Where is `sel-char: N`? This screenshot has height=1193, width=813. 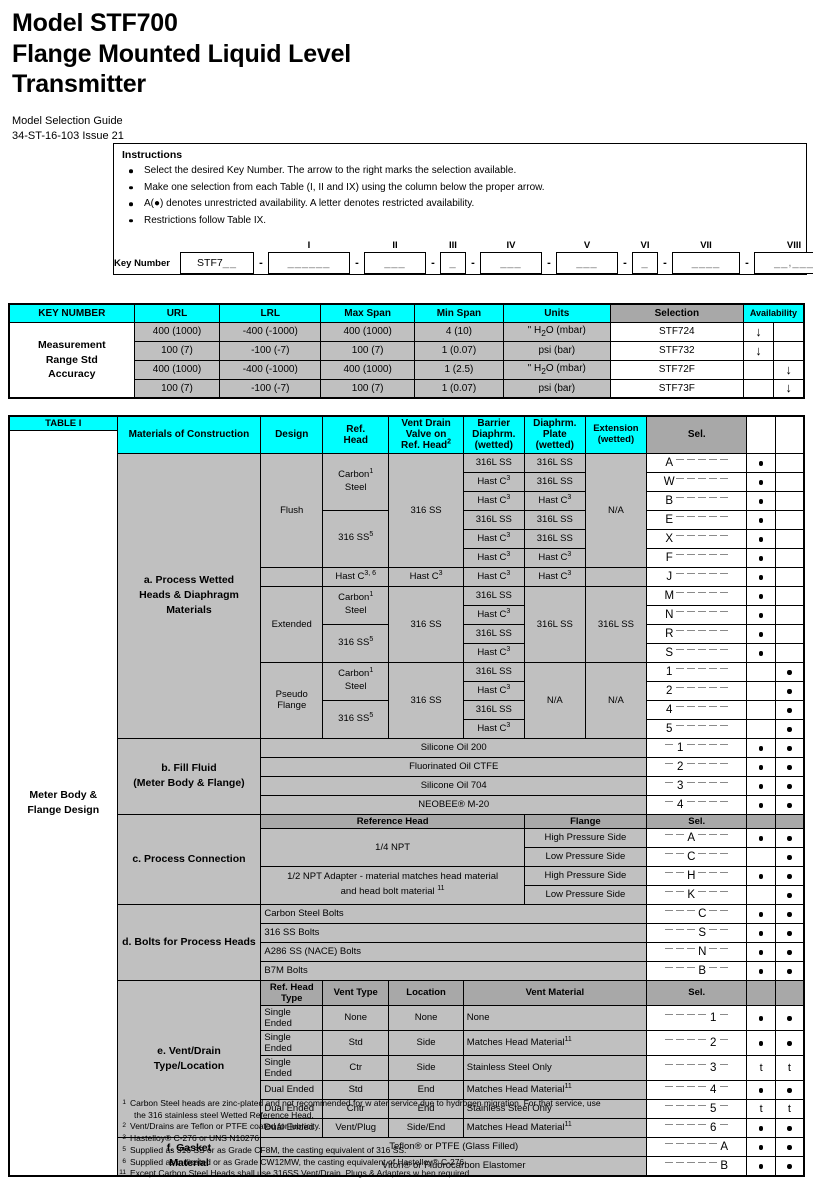
sel-char: N is located at coordinates (702, 951).